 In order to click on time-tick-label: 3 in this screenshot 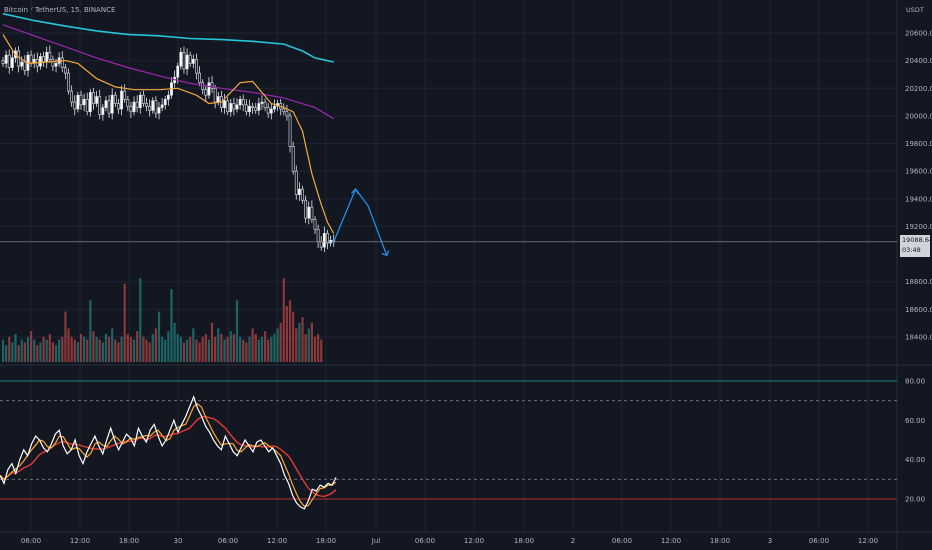, I will do `click(770, 541)`.